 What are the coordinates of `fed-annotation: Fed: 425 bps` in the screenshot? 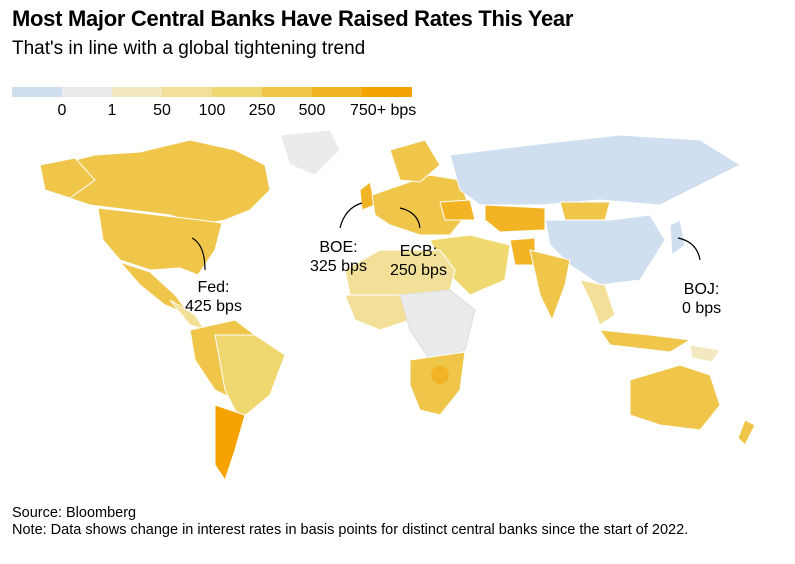 It's located at (213, 297).